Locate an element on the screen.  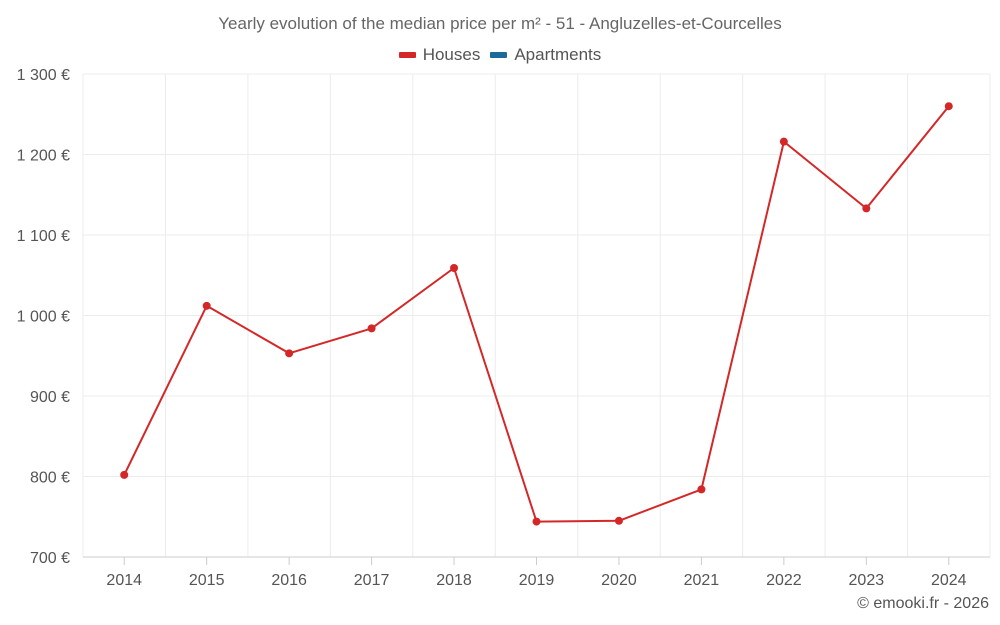
y-tick-label: 1 200 € is located at coordinates (43, 156).